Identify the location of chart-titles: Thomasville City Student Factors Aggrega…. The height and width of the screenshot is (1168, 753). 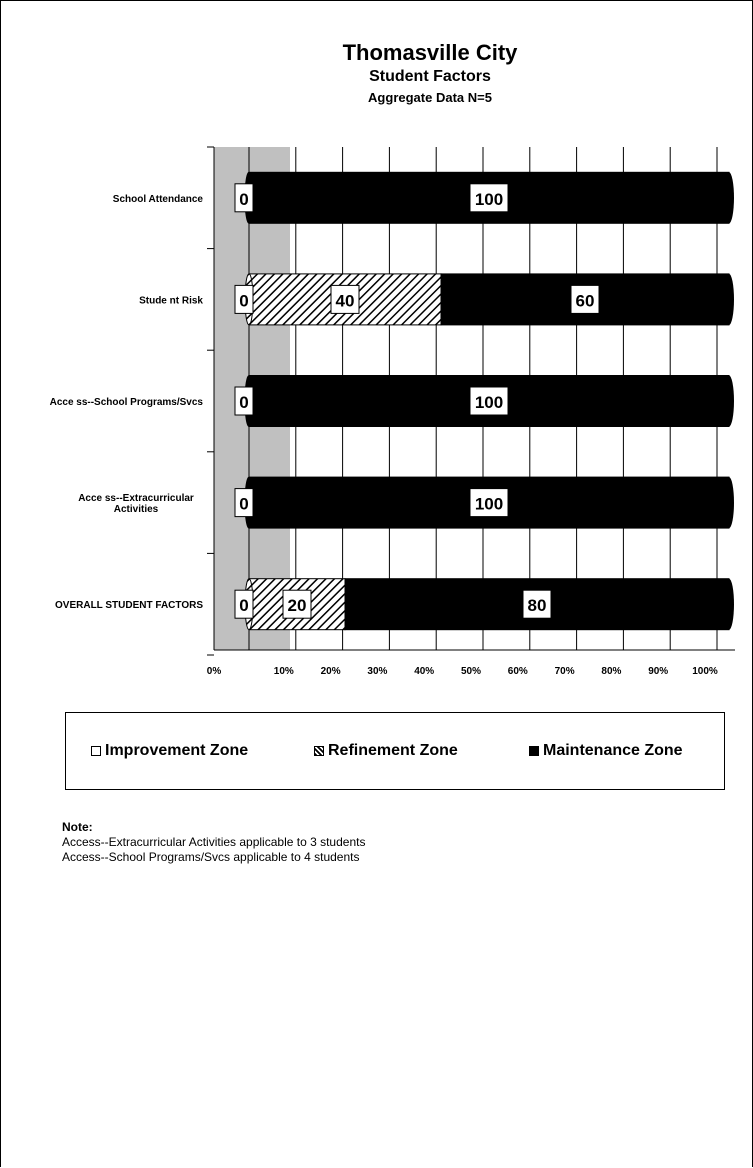
(430, 73).